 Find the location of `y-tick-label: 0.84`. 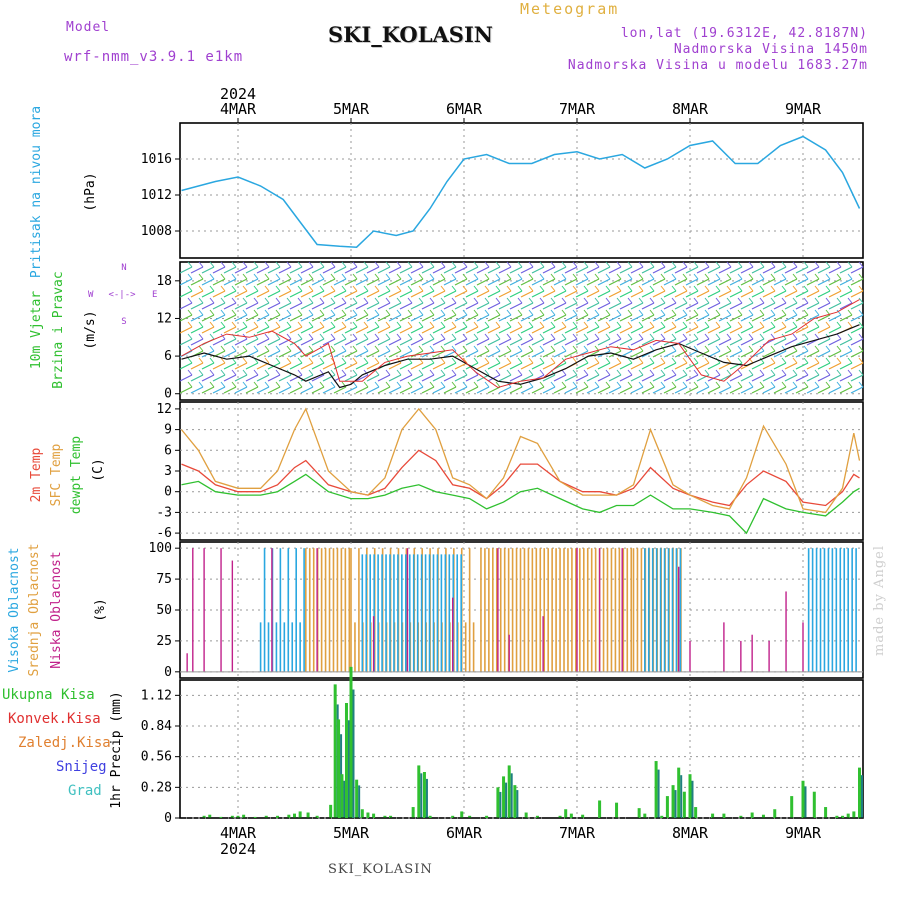

y-tick-label: 0.84 is located at coordinates (156, 726).